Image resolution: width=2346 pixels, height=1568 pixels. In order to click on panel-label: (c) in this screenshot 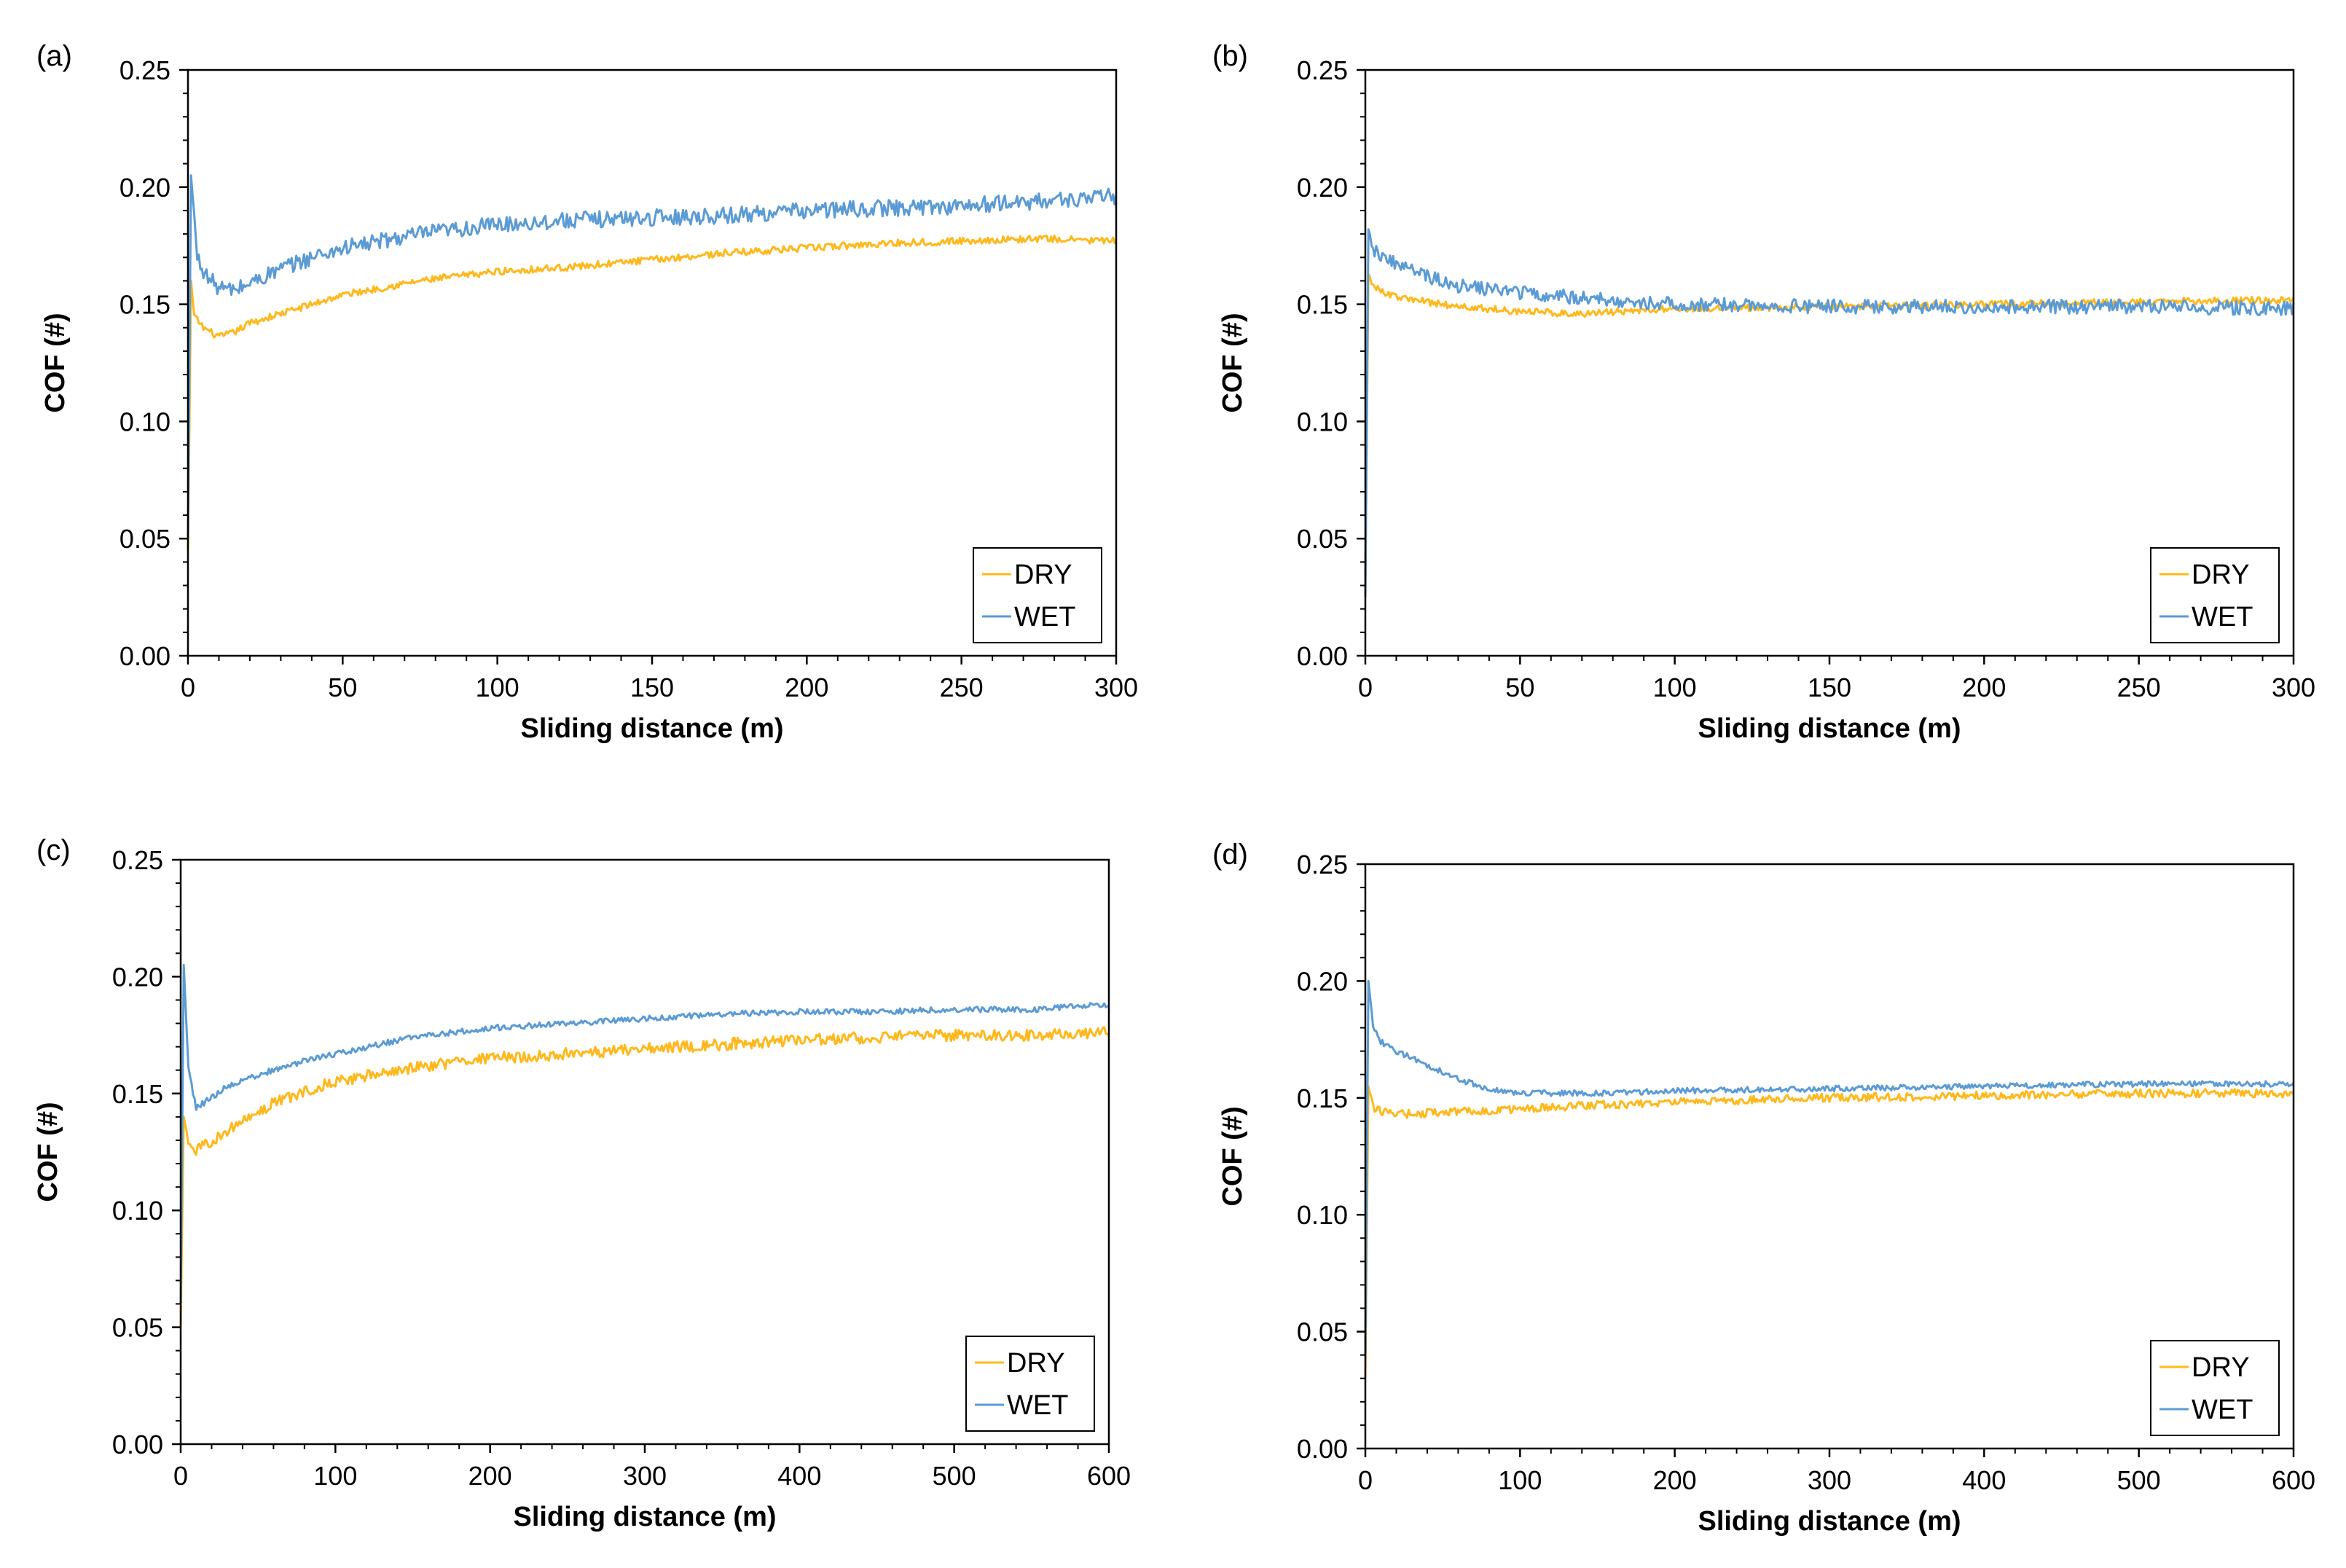, I will do `click(53, 850)`.